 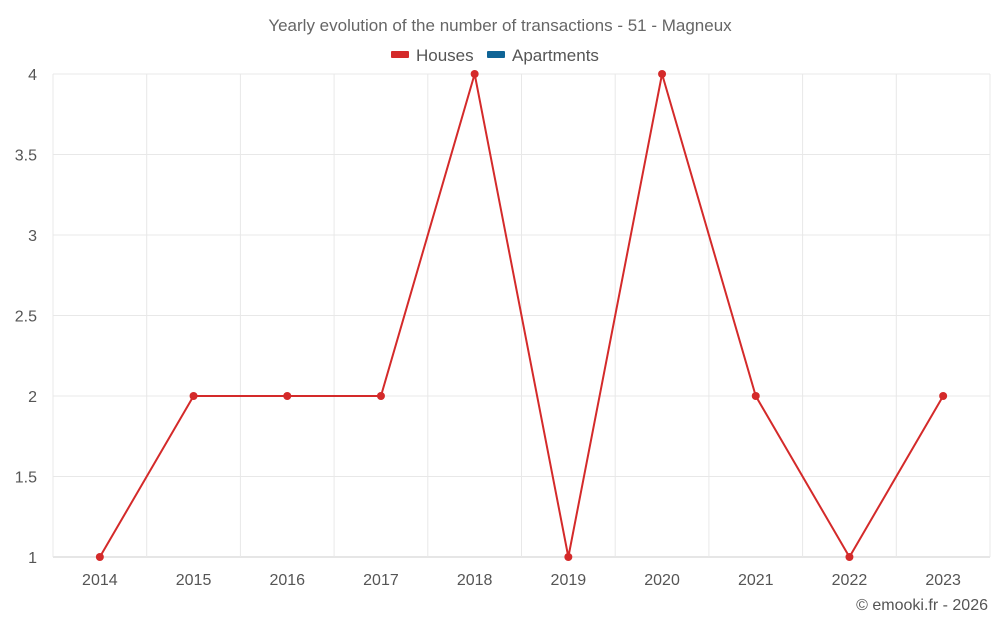 I want to click on x-tick-label: 2014, so click(x=100, y=580).